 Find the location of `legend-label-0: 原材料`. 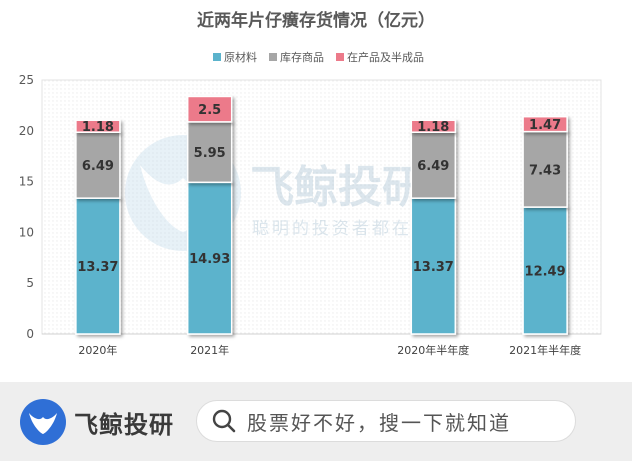

legend-label-0: 原材料 is located at coordinates (240, 57).